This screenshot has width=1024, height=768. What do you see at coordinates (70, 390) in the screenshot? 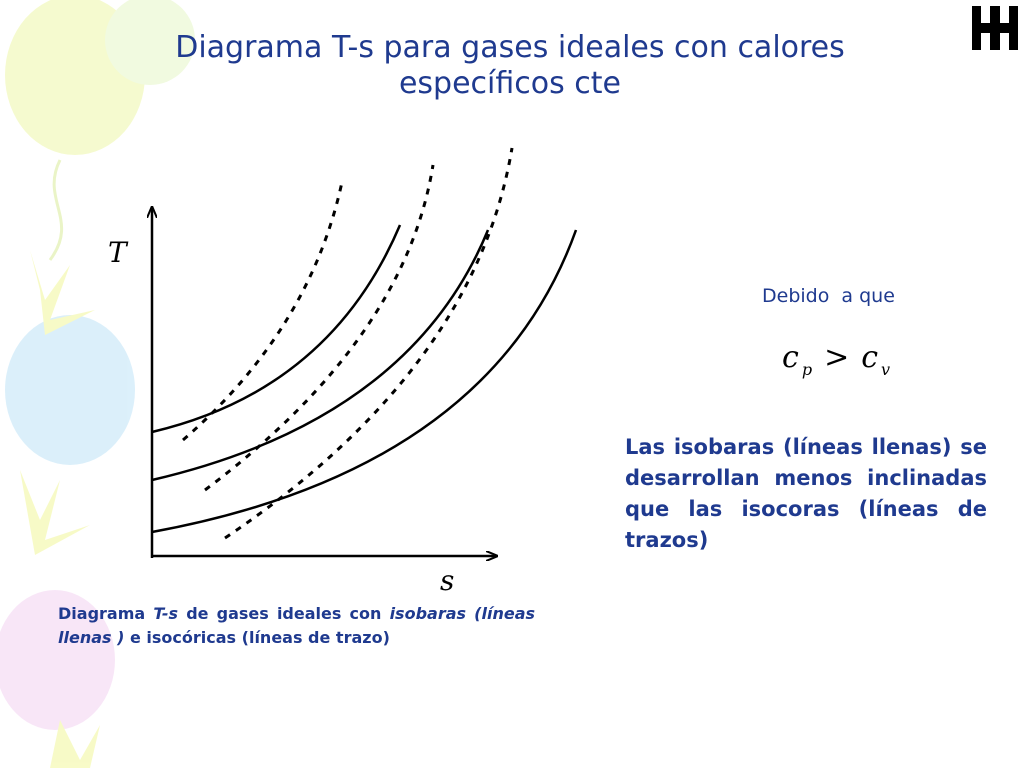
I see `balloon-blue` at bounding box center [70, 390].